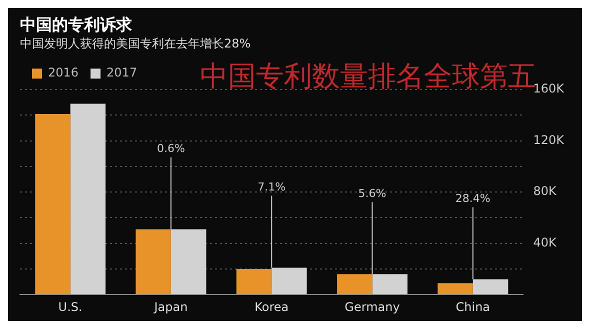 Image resolution: width=590 pixels, height=329 pixels. What do you see at coordinates (272, 187) in the screenshot?
I see `annotation: 7.1%` at bounding box center [272, 187].